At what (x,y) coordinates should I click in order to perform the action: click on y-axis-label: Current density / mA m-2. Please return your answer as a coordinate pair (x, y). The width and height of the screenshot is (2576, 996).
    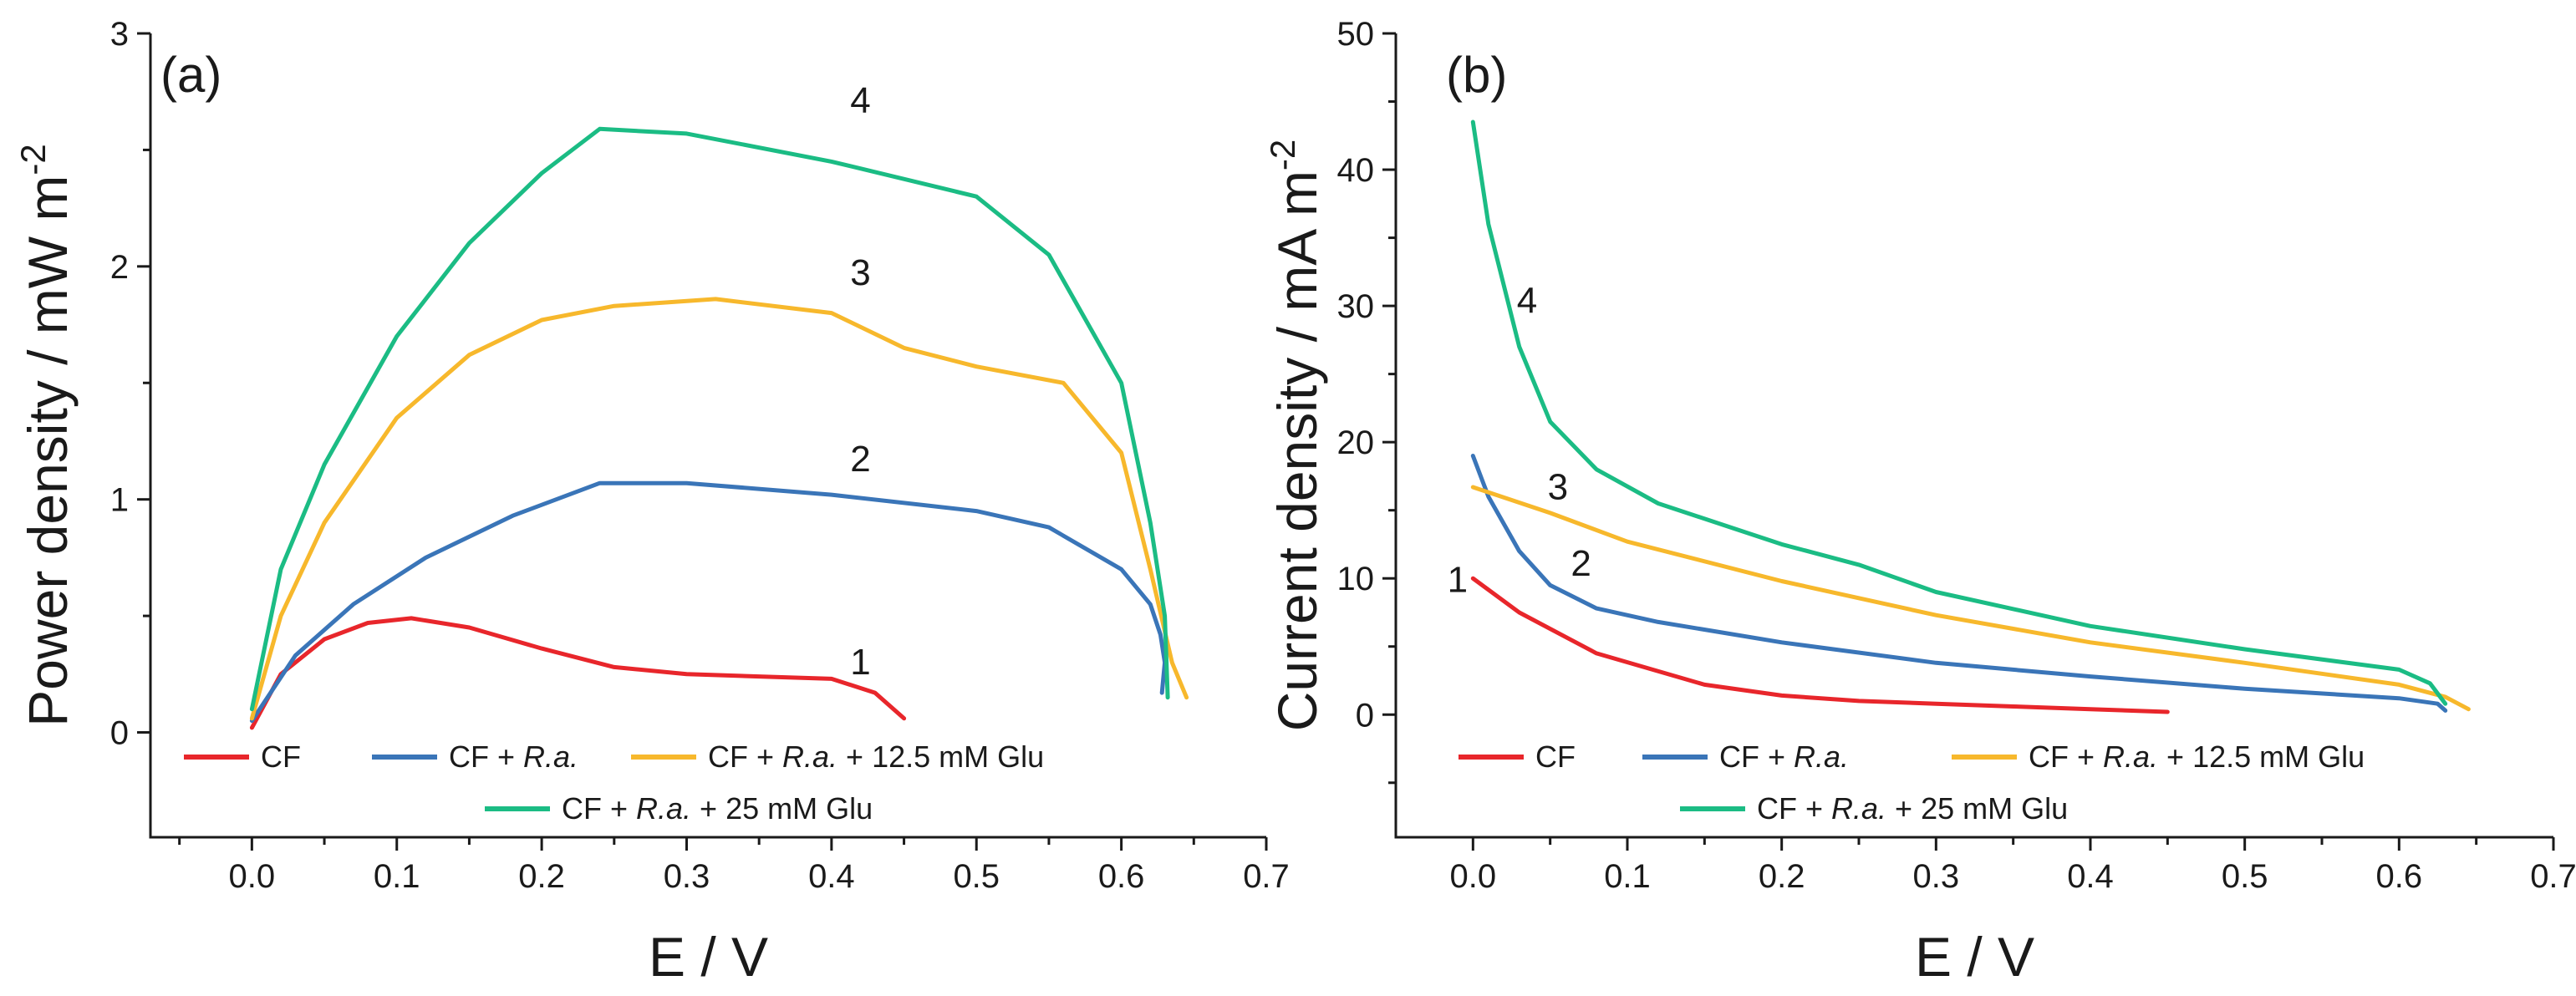
    Looking at the image, I should click on (1295, 436).